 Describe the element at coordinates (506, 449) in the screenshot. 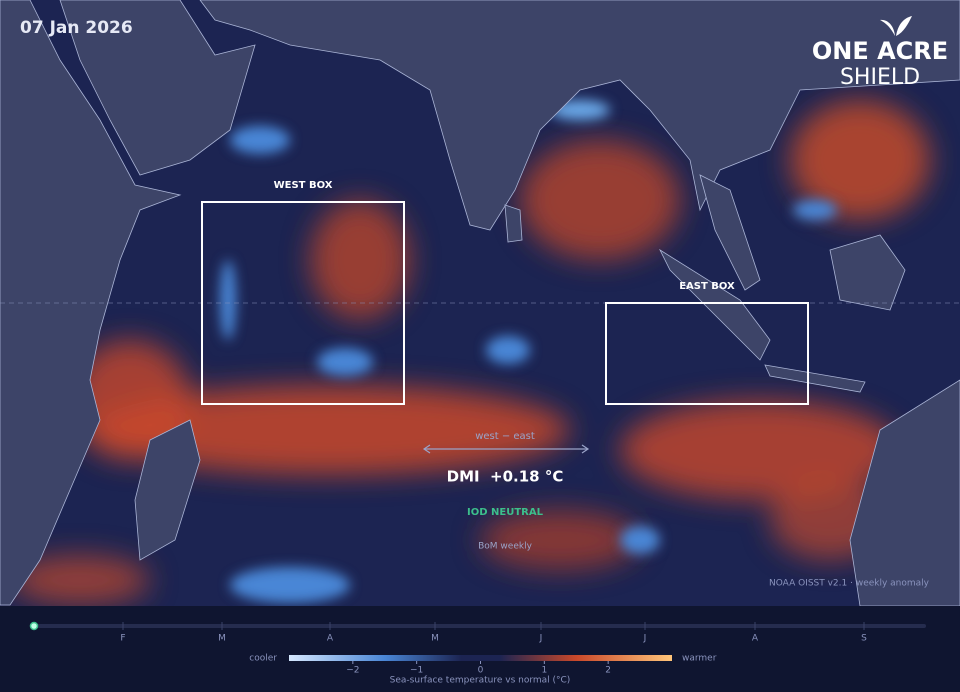

I see `arrow` at that location.